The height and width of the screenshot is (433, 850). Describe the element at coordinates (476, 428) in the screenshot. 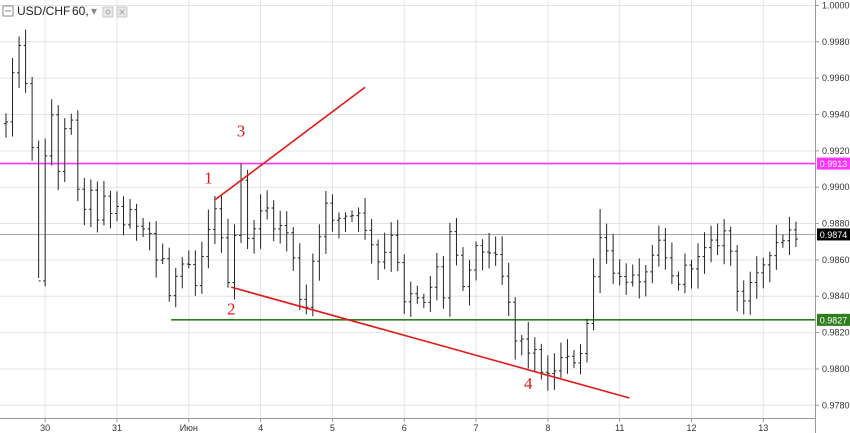

I see `x-tick-label: 7` at that location.